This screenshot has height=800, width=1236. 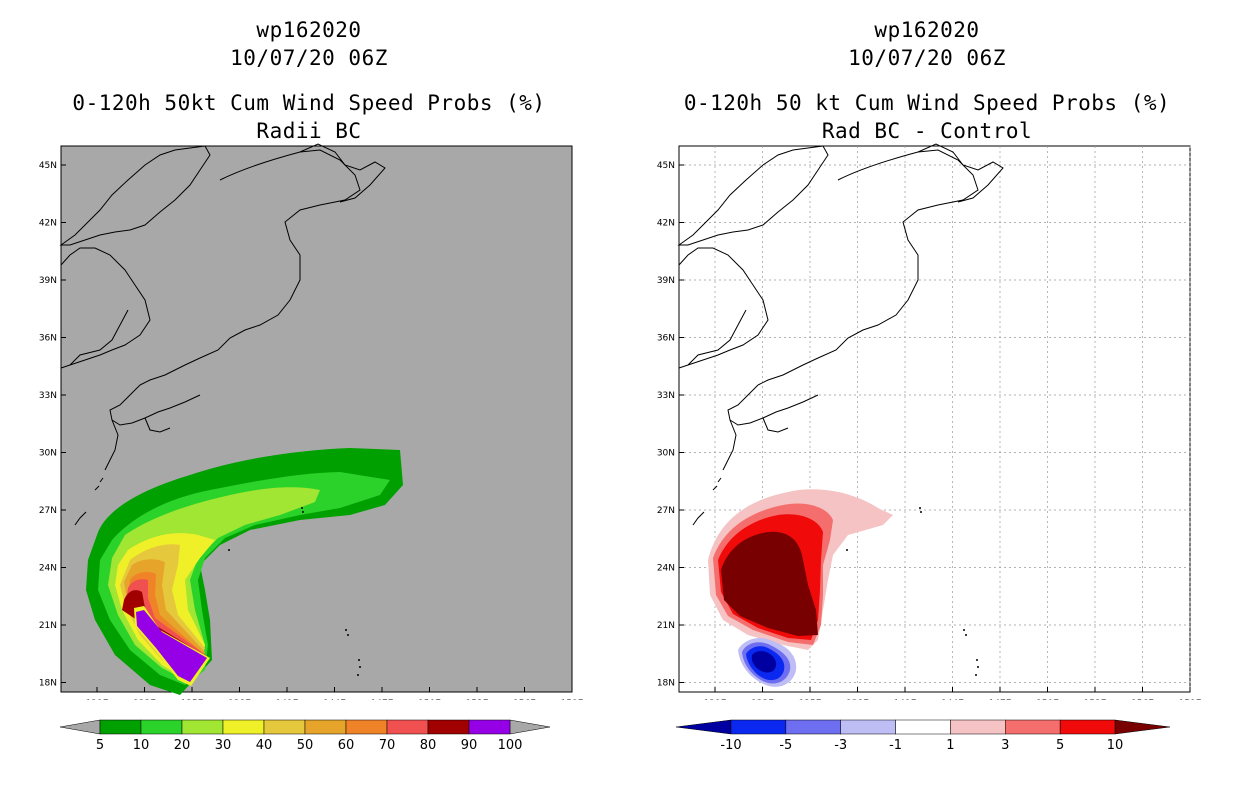 What do you see at coordinates (927, 131) in the screenshot?
I see `right-plot-subtitle: Rad BC - Control` at bounding box center [927, 131].